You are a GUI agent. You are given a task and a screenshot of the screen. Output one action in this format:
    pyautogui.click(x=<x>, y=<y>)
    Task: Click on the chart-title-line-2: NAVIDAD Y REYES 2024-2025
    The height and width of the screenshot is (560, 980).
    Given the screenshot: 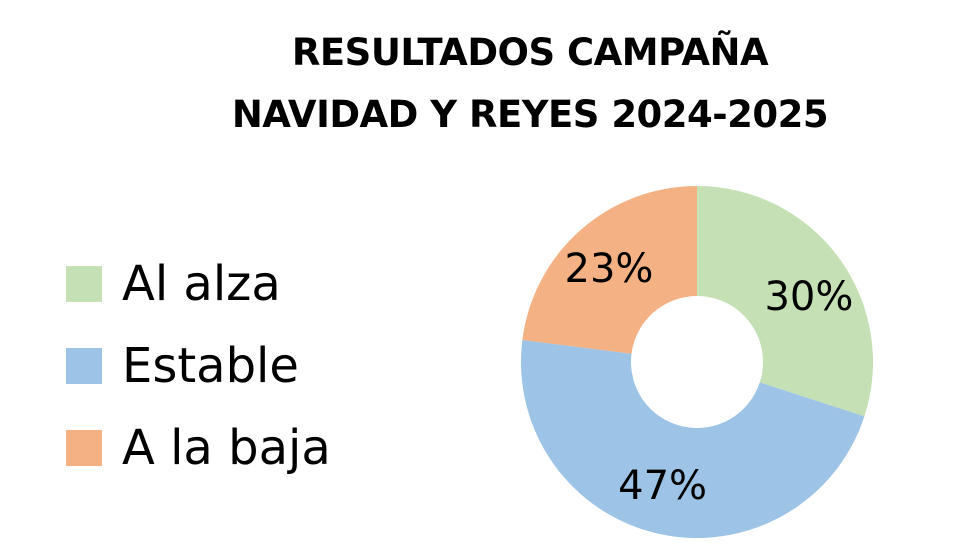 What is the action you would take?
    pyautogui.click(x=530, y=114)
    